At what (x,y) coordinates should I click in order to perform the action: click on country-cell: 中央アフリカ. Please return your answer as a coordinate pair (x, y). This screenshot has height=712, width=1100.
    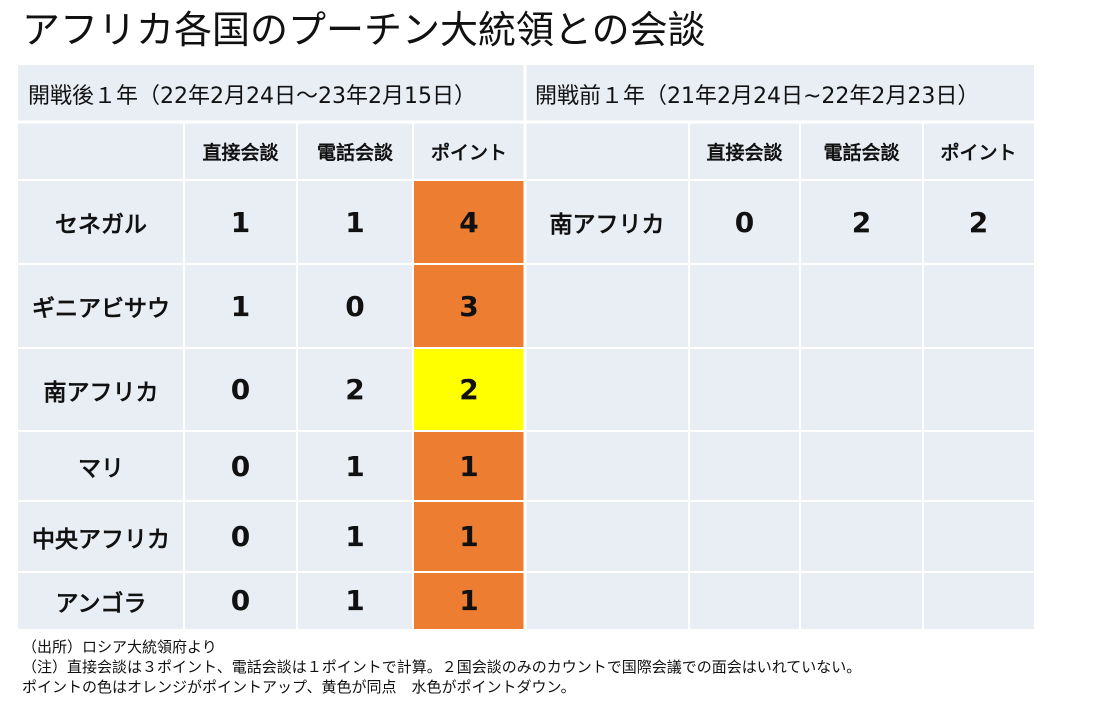
    Looking at the image, I should click on (101, 539).